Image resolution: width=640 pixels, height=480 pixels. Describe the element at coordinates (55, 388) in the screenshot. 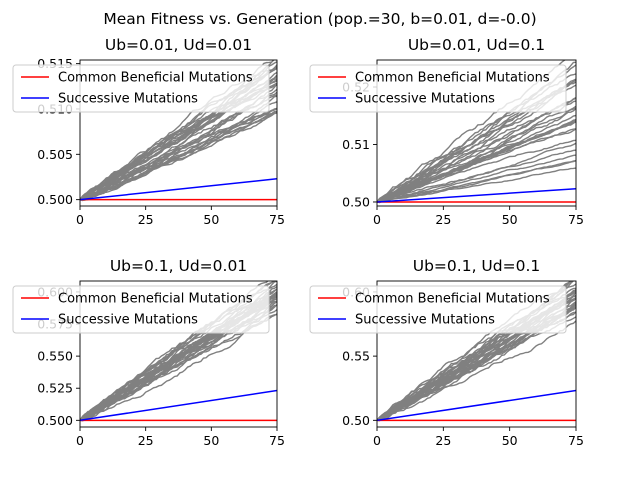

I see `y-tick-label: 0.525` at that location.